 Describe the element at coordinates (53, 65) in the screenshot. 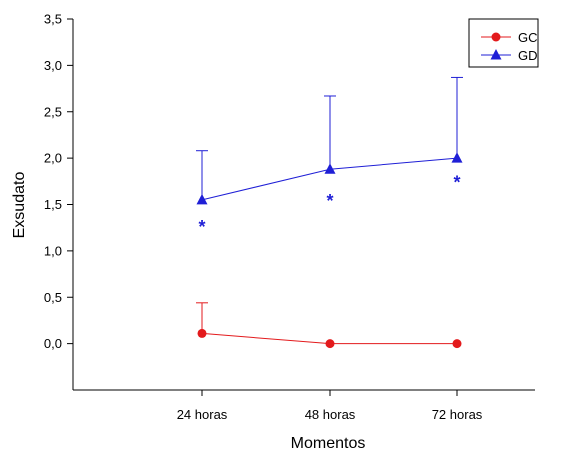

I see `y-tick-label: 3,0` at that location.